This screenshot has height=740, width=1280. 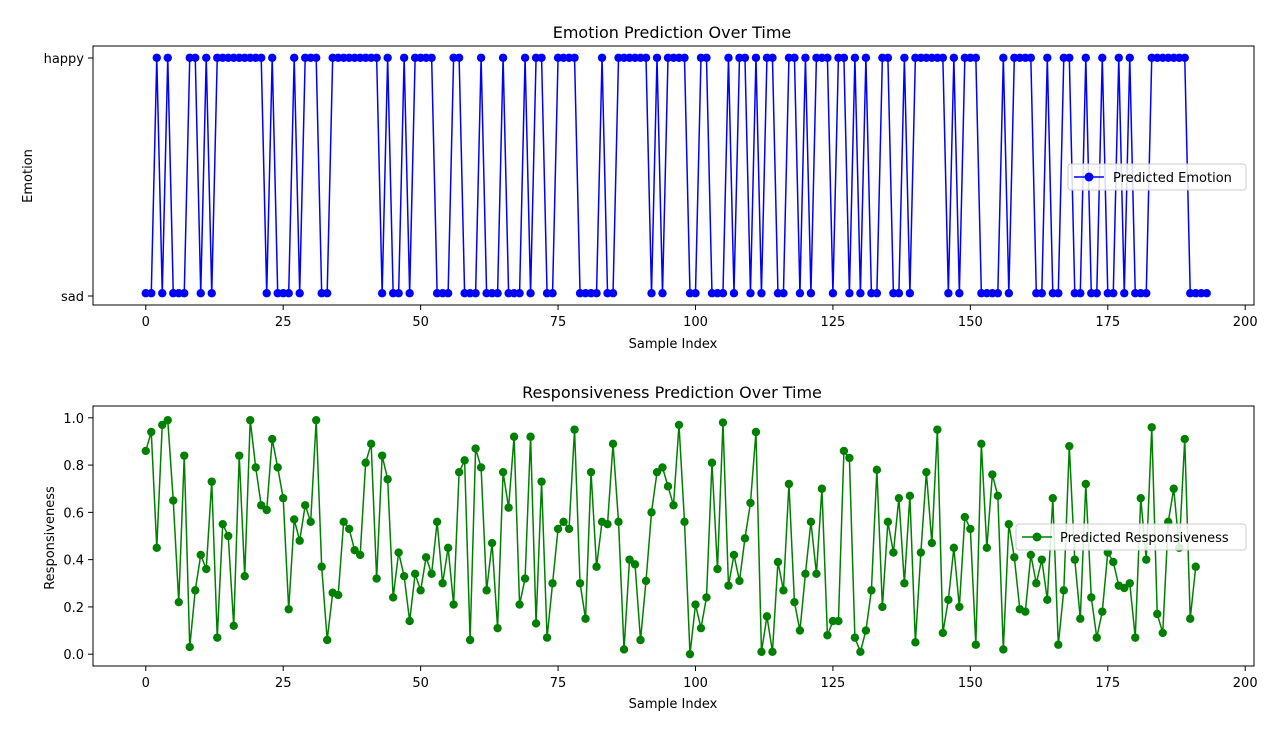 I want to click on emotion-xtick-label: 25, so click(x=283, y=322).